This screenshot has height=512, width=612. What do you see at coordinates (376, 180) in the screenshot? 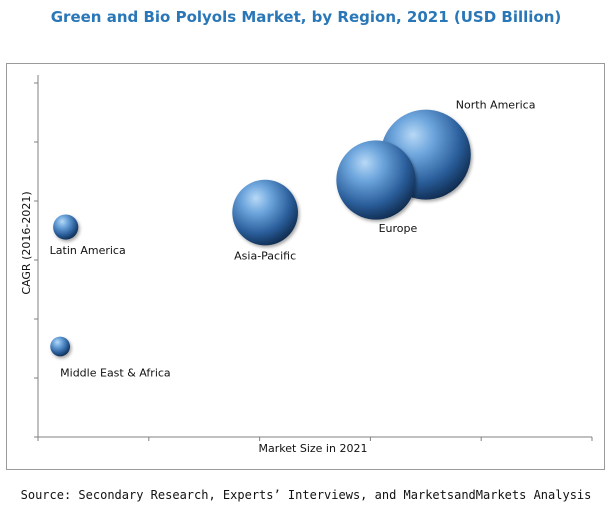
I see `bubble-europe` at bounding box center [376, 180].